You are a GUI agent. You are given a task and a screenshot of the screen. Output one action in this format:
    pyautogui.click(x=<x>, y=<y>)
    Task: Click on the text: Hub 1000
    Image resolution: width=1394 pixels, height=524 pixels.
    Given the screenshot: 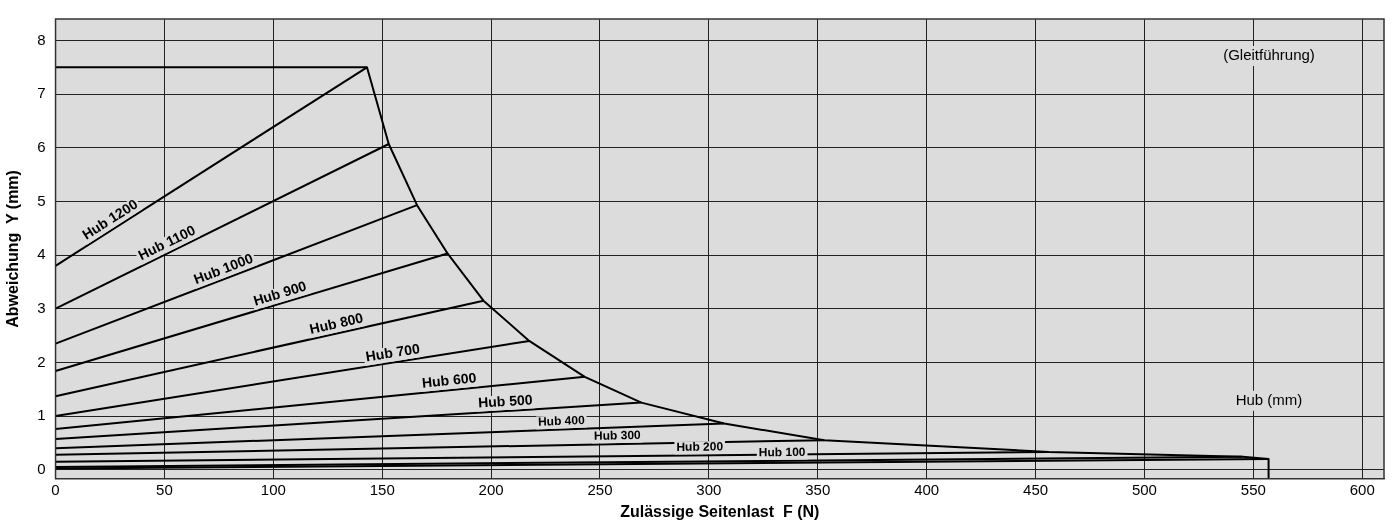 What is the action you would take?
    pyautogui.click(x=223, y=268)
    